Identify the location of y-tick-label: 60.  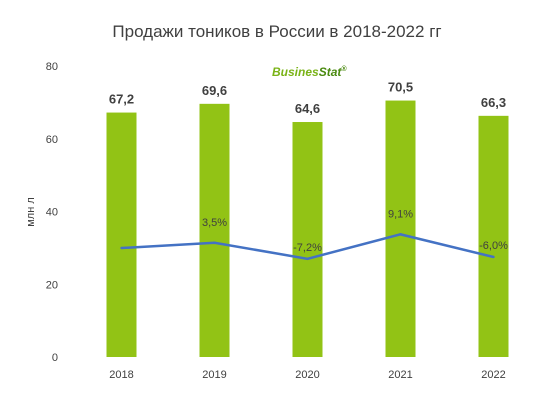
(52, 140).